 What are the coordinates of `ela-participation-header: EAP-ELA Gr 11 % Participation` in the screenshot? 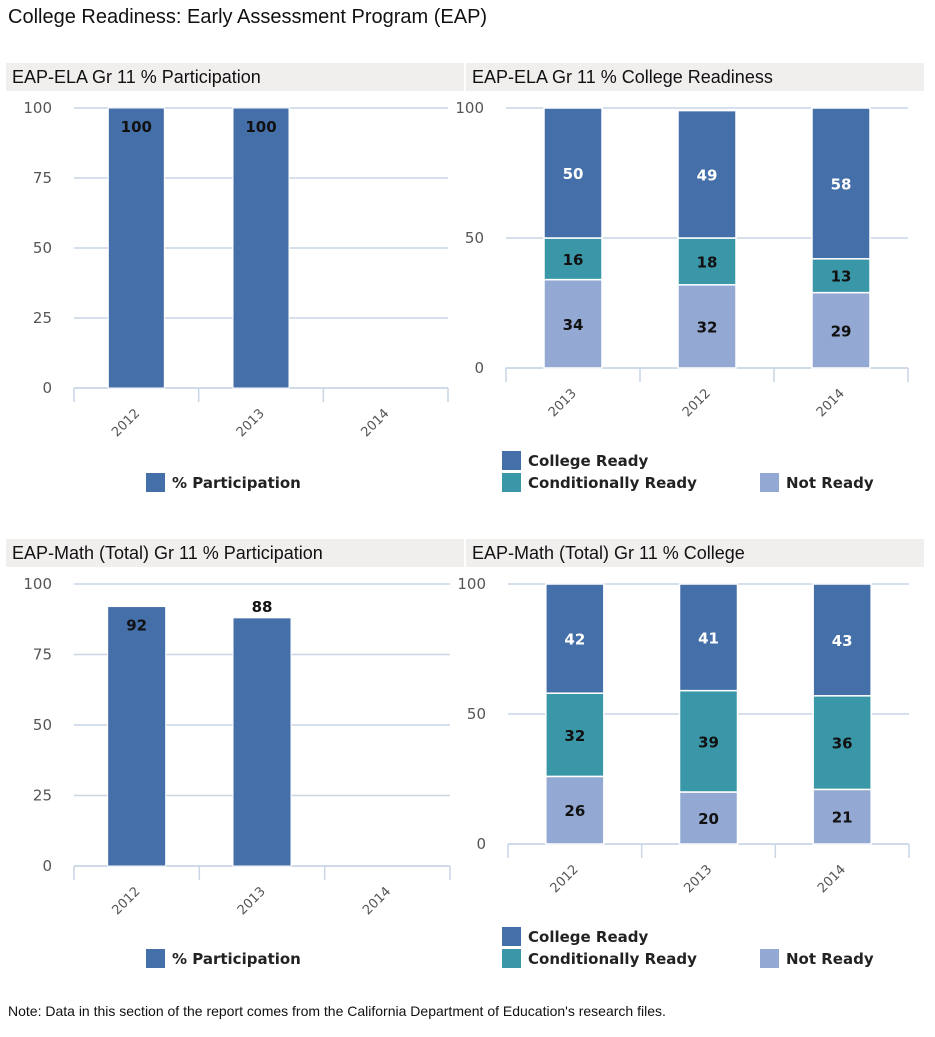 It's located at (235, 77).